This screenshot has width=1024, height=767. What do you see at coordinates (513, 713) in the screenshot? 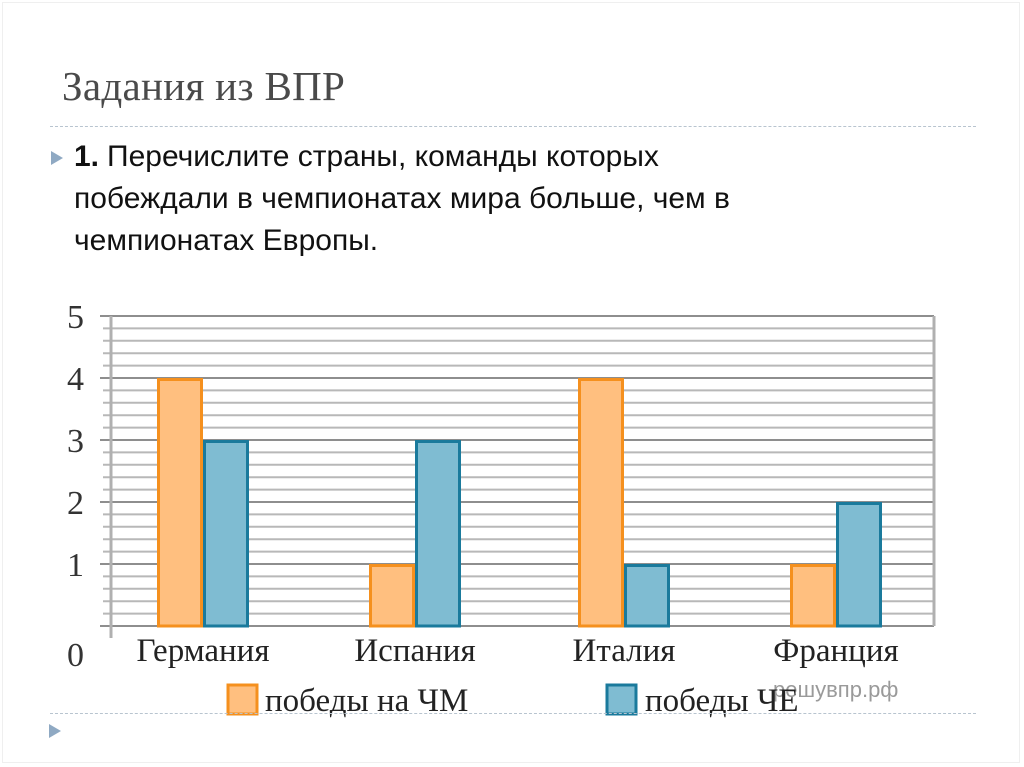
I see `bottom-divider` at bounding box center [513, 713].